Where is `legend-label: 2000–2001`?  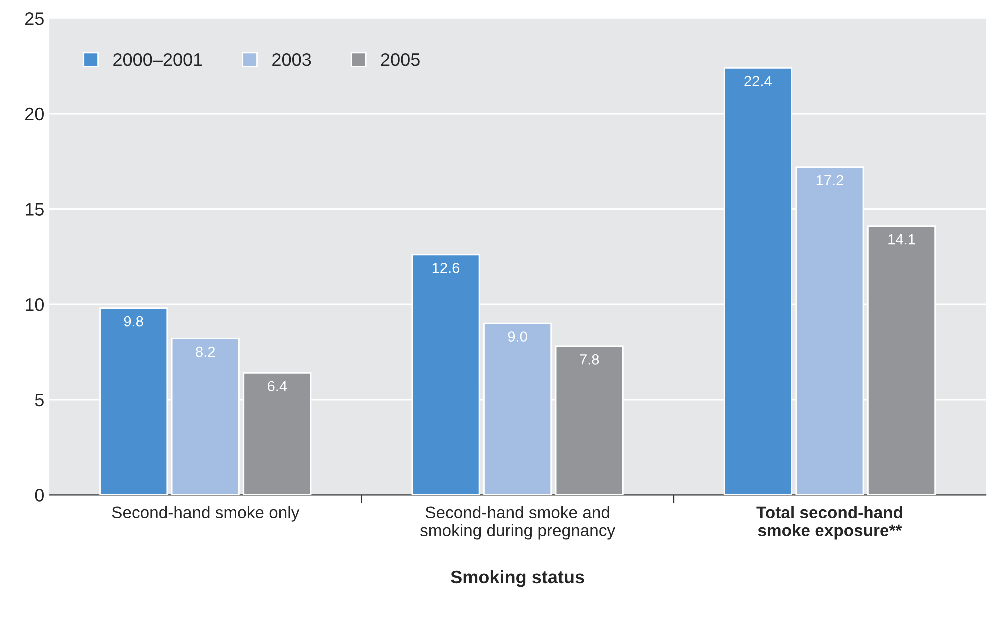 legend-label: 2000–2001 is located at coordinates (158, 59).